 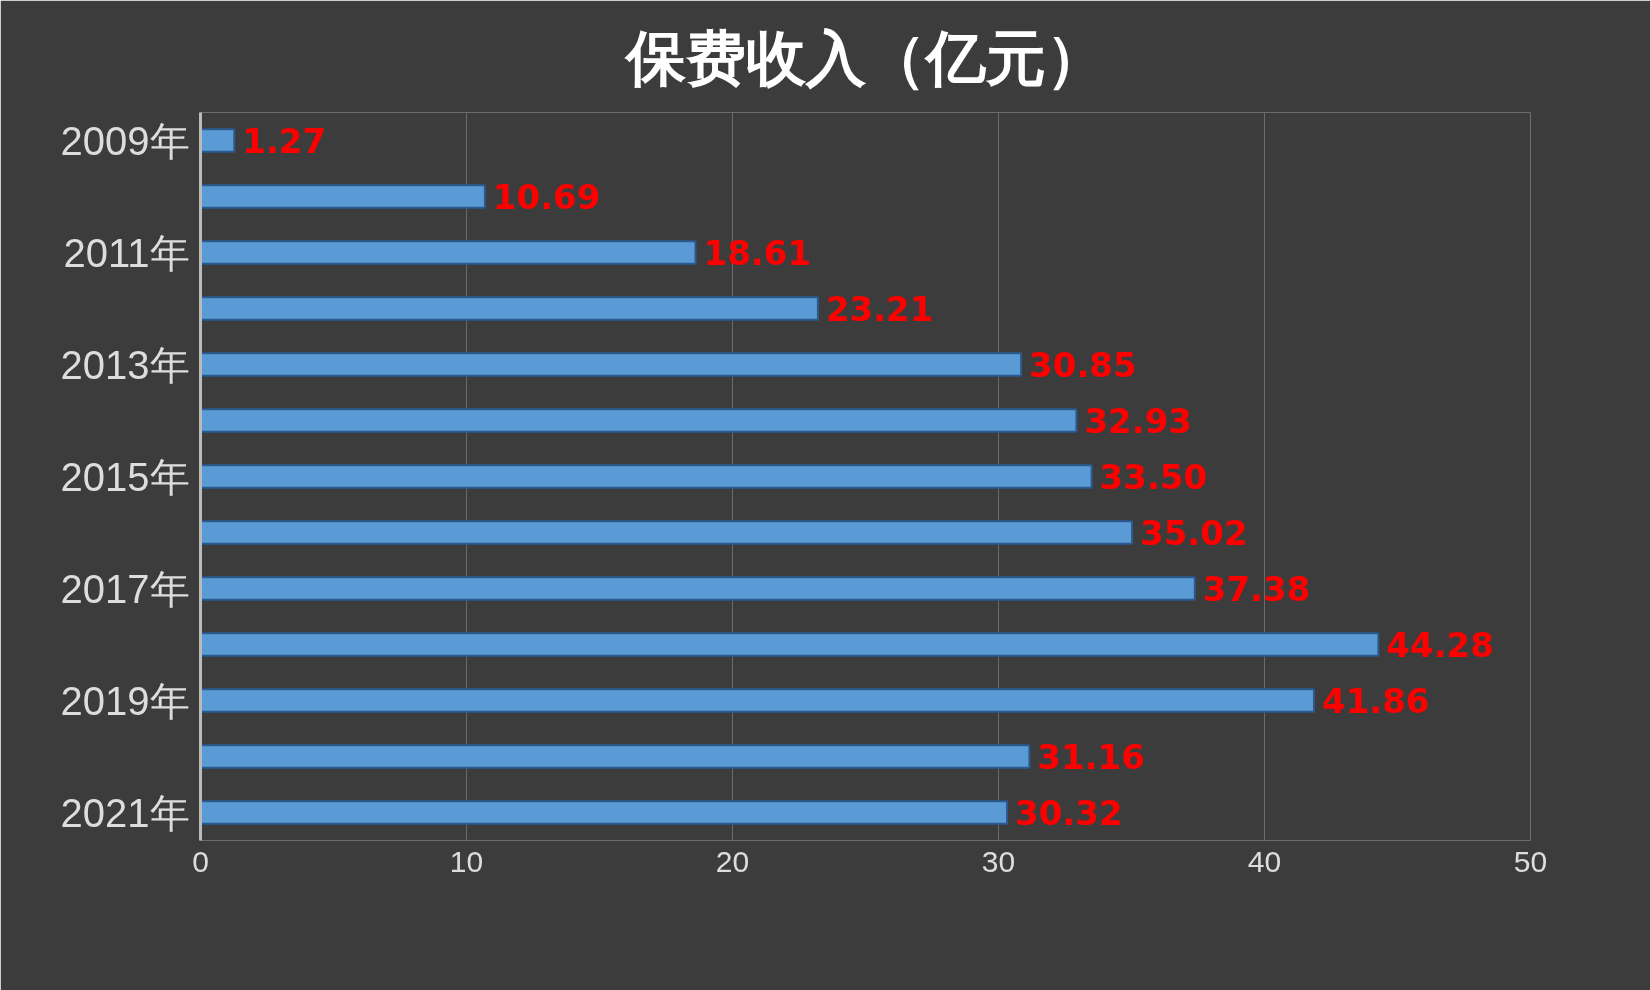 I want to click on x-tick-label: 50, so click(x=1530, y=861).